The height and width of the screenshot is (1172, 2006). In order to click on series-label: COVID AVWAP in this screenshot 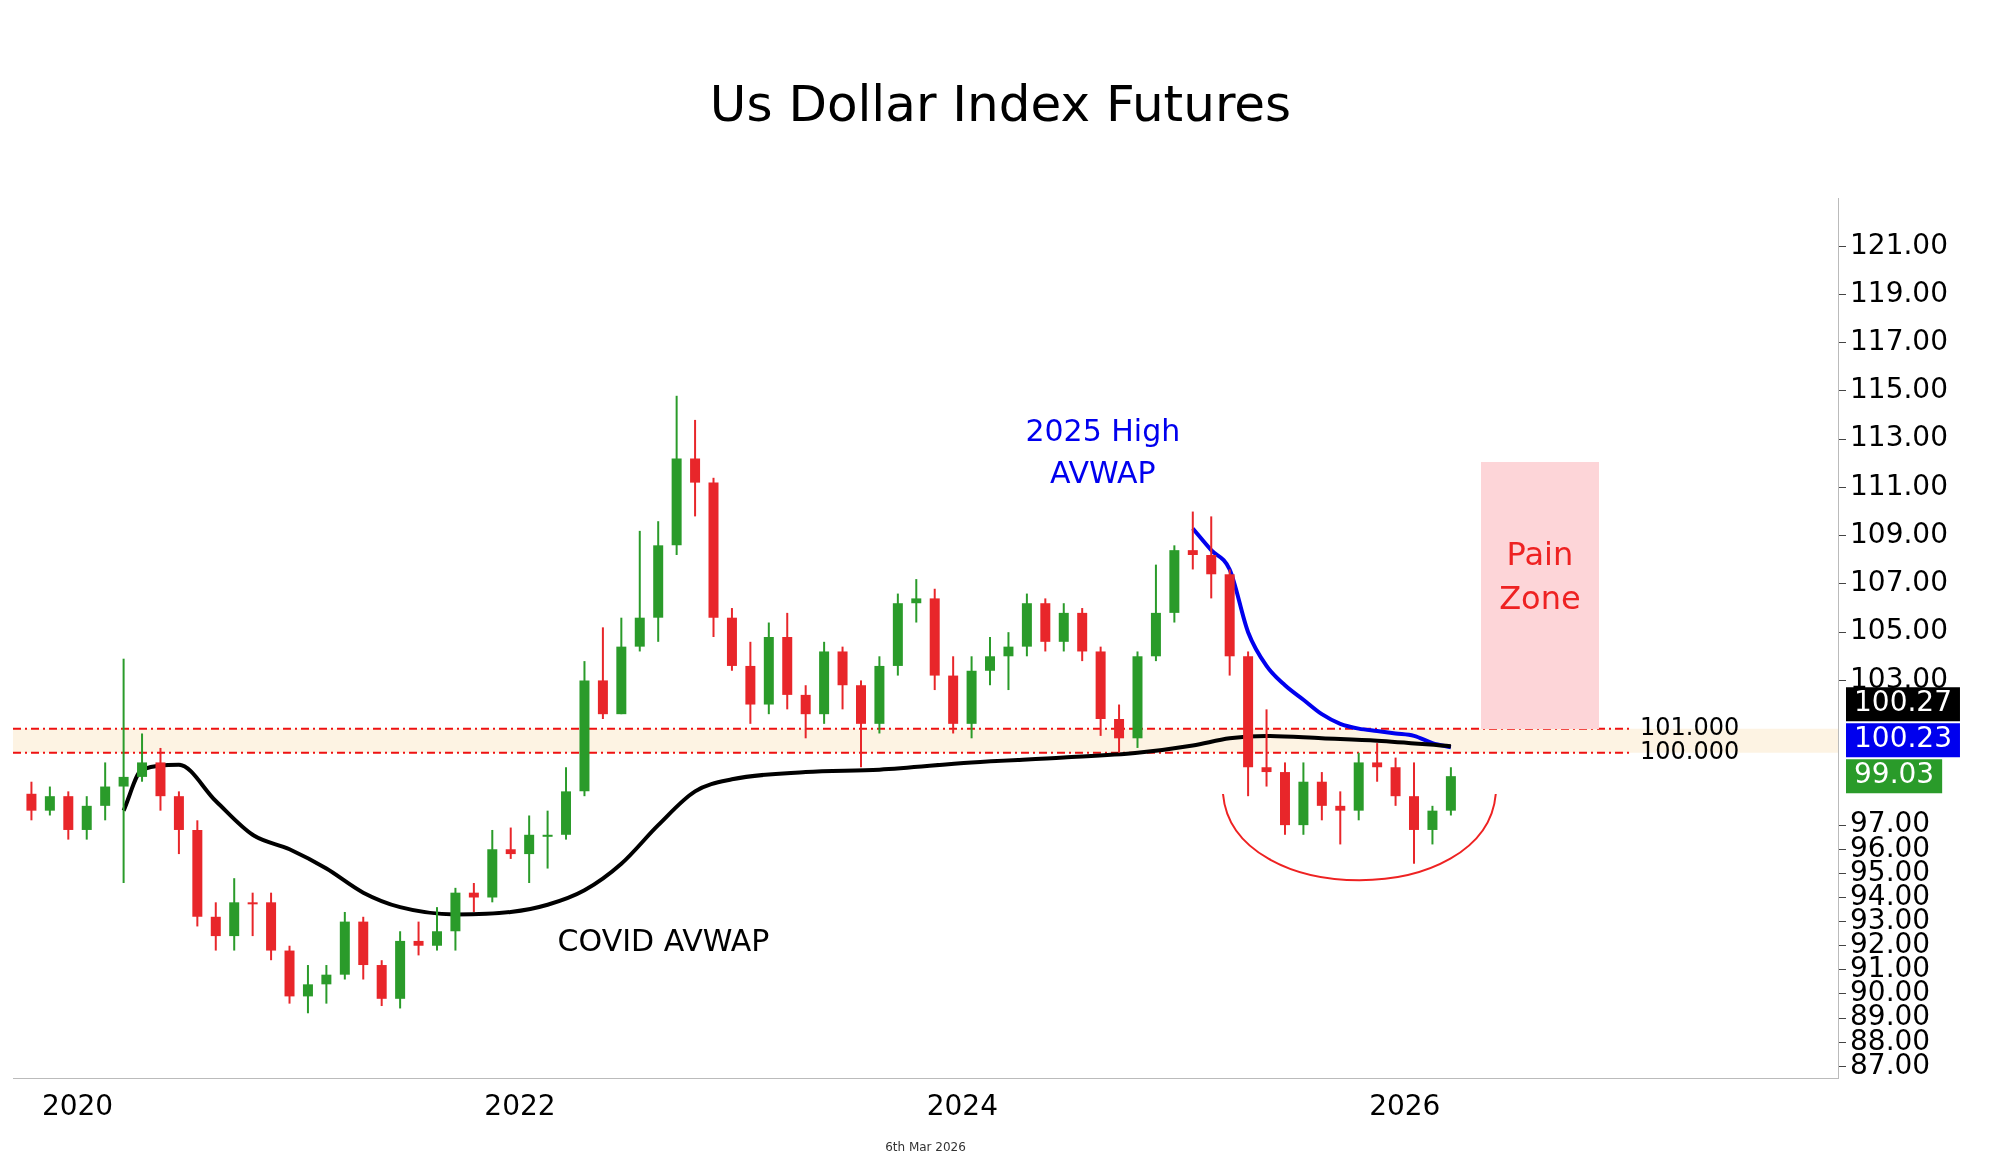, I will do `click(663, 940)`.